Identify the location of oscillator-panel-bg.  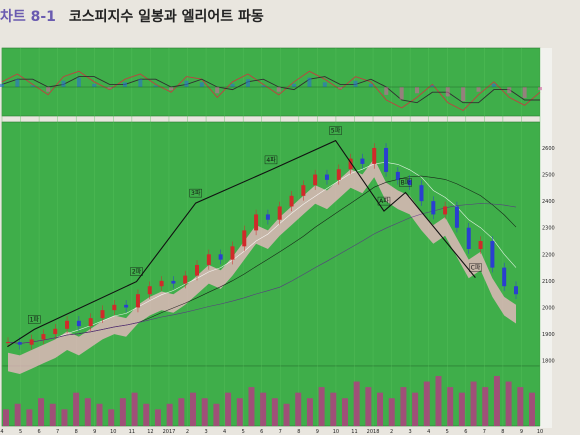
(271, 82).